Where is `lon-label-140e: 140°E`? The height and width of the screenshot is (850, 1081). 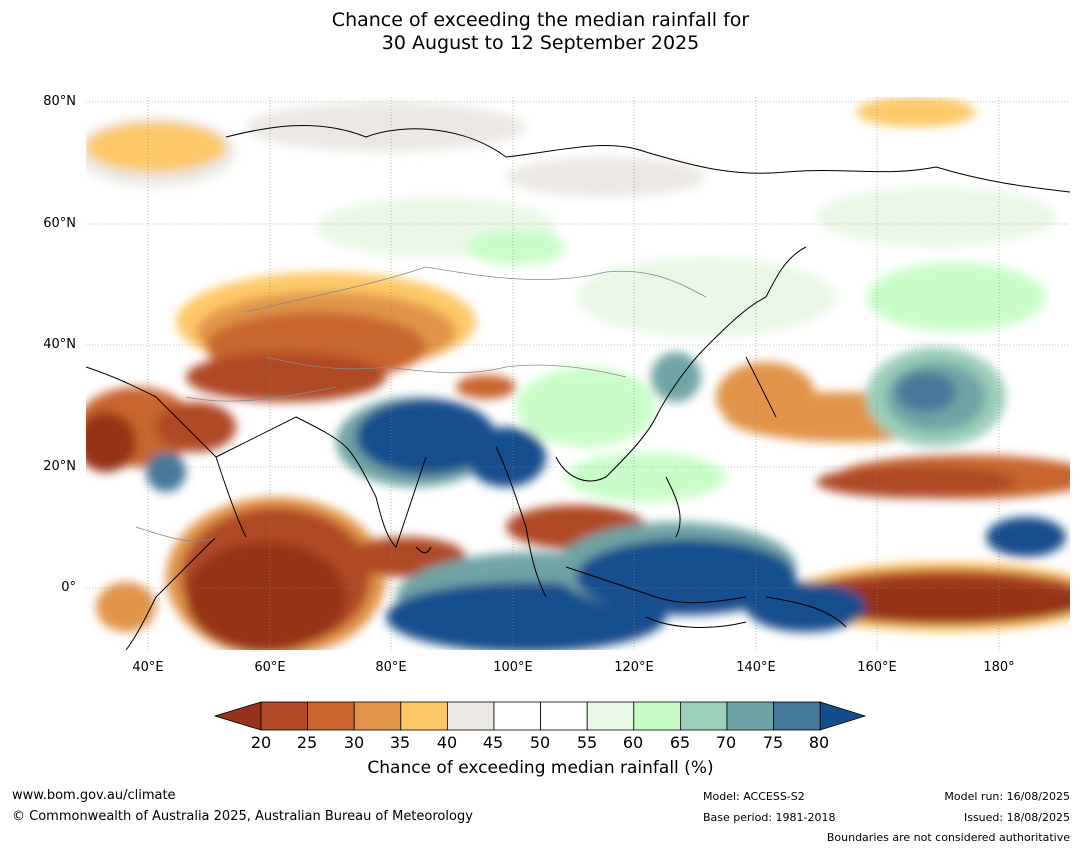
lon-label-140e: 140°E is located at coordinates (756, 667).